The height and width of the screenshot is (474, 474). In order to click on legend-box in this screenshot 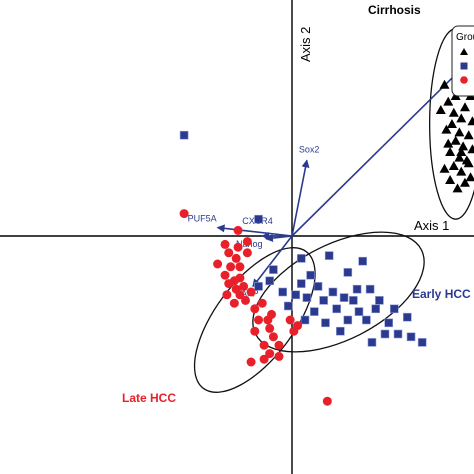, I will do `click(462, 61)`.